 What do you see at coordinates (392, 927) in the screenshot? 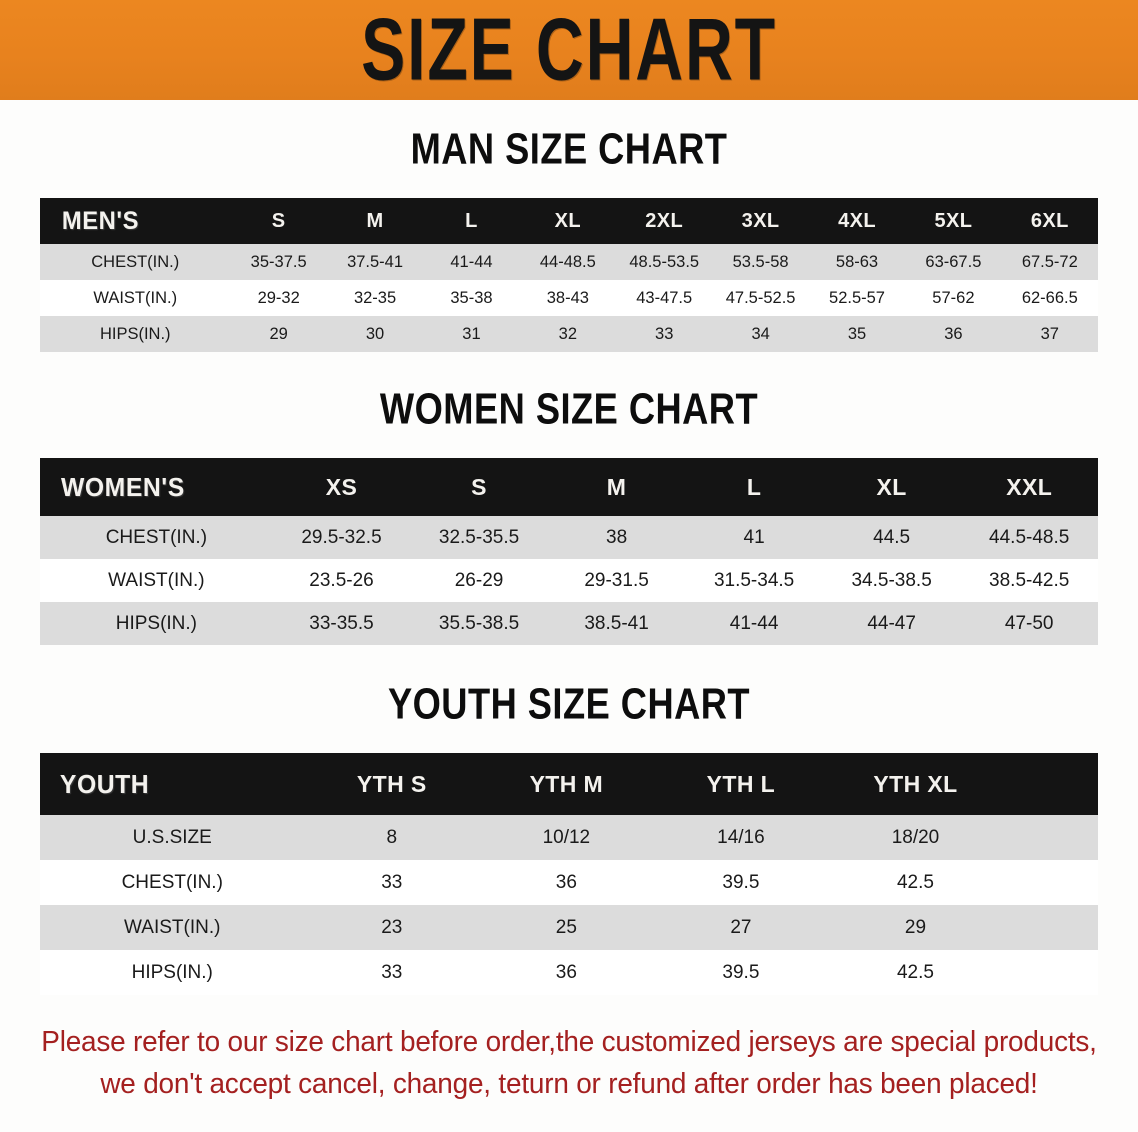
I see `youth-cell-2-0: 23` at bounding box center [392, 927].